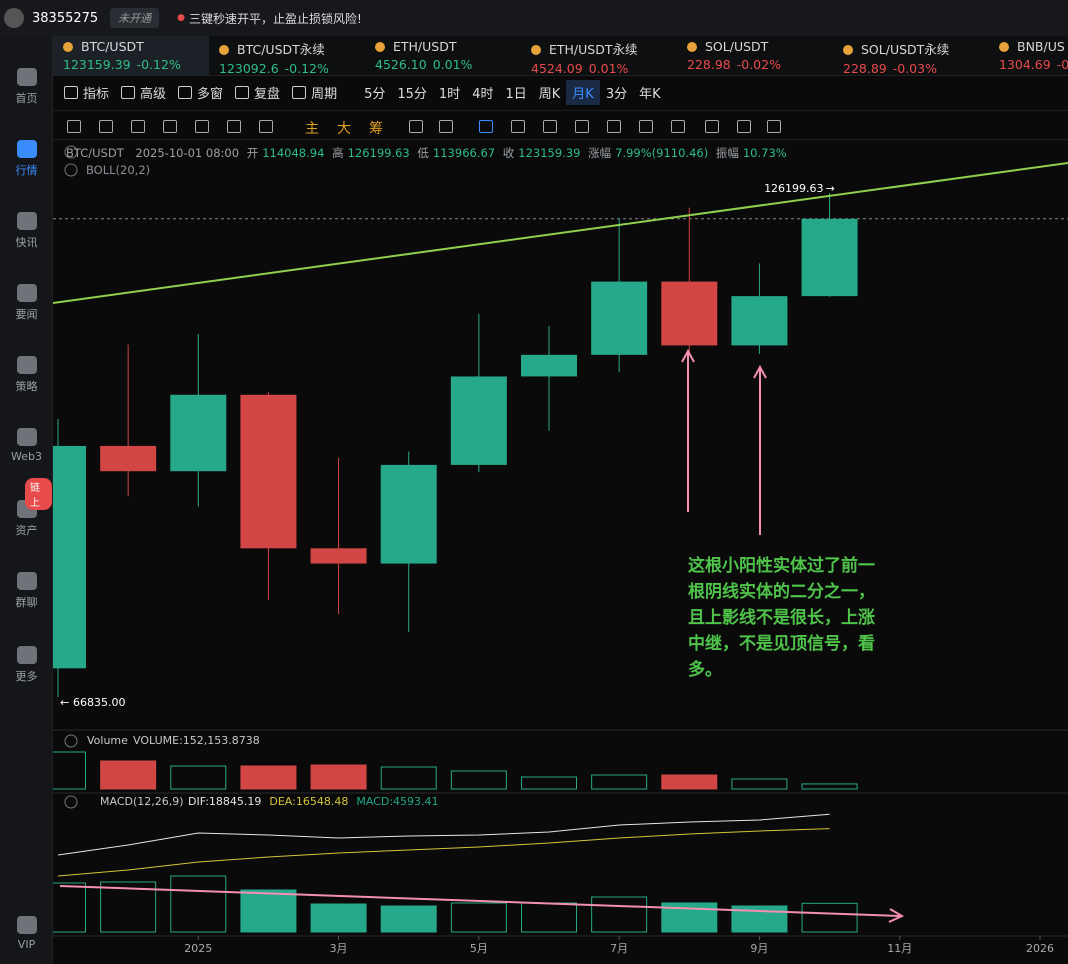 The width and height of the screenshot is (1068, 964). What do you see at coordinates (26, 303) in the screenshot?
I see `nav-item: 要闻` at bounding box center [26, 303].